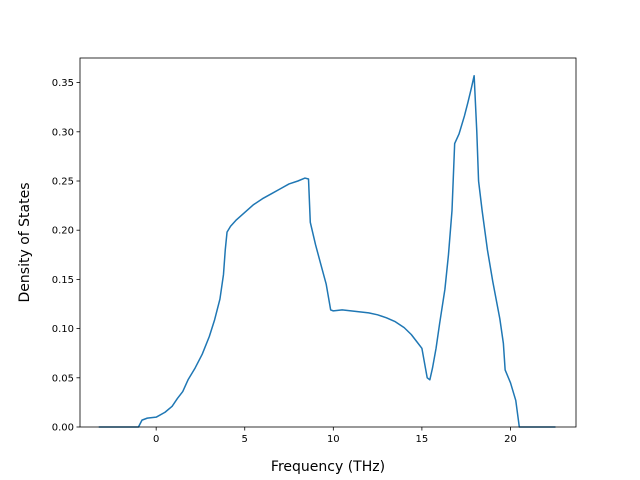 This screenshot has height=480, width=640. I want to click on x-tick-label: 5, so click(245, 439).